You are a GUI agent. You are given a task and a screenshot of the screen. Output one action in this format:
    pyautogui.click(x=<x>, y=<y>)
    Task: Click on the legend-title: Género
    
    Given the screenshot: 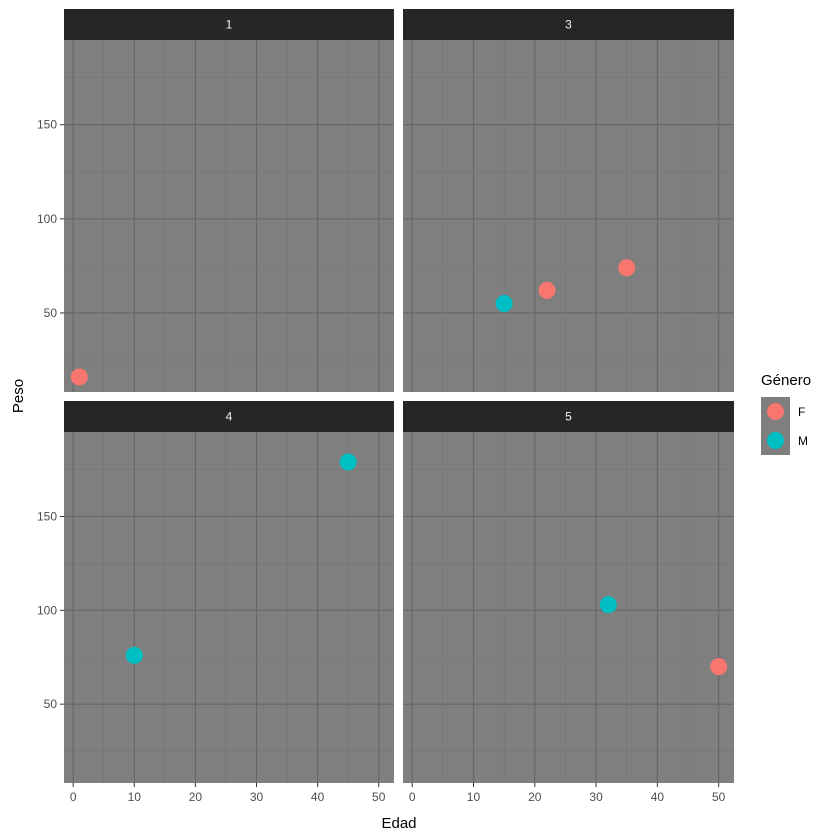 What is the action you would take?
    pyautogui.click(x=786, y=380)
    